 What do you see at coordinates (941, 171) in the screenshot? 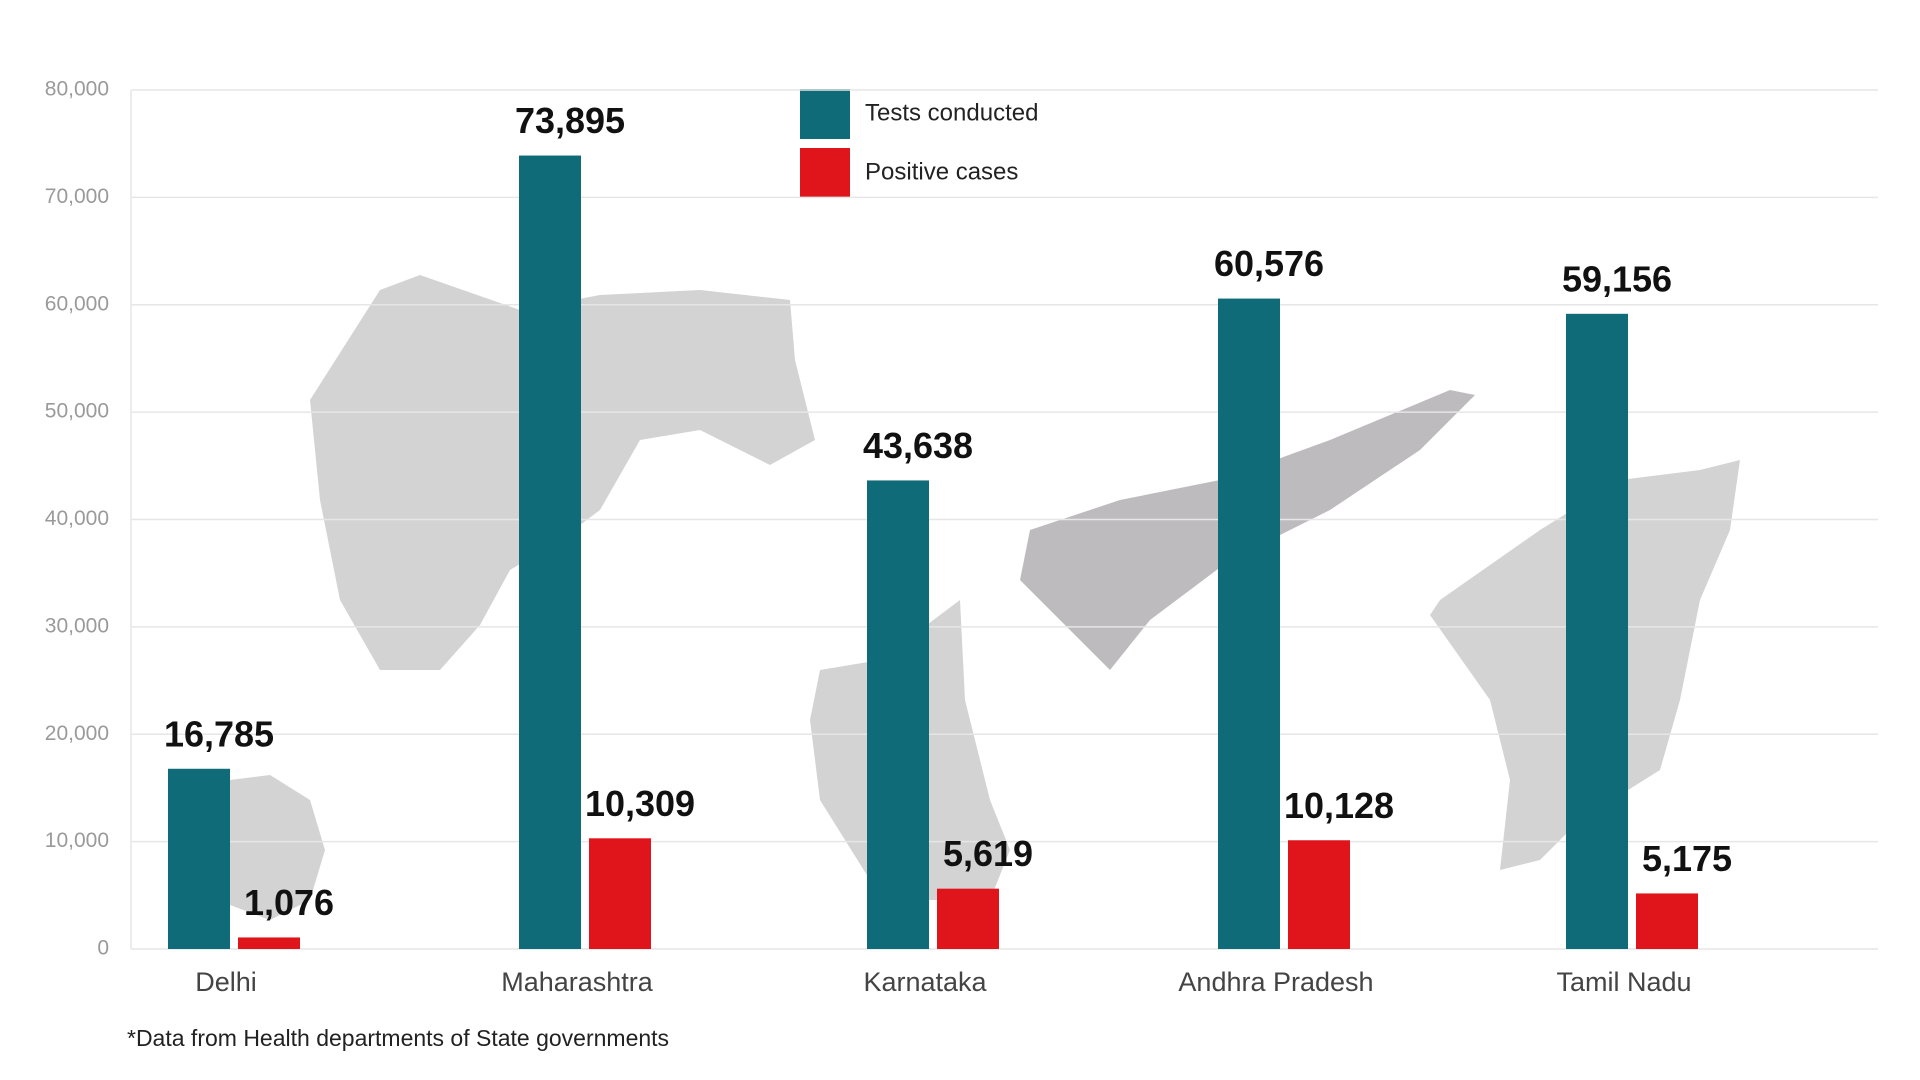
I see `legend-label: Positive cases` at bounding box center [941, 171].